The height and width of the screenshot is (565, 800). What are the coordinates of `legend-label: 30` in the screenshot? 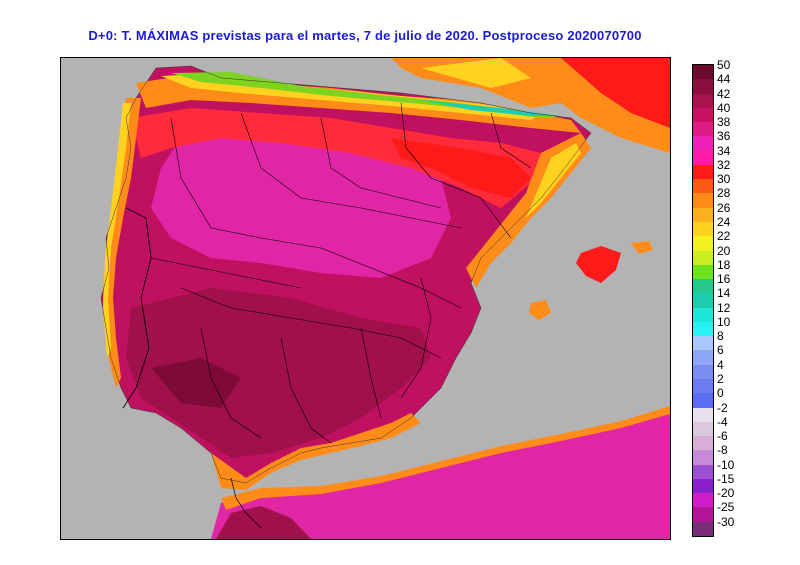 It's located at (724, 179).